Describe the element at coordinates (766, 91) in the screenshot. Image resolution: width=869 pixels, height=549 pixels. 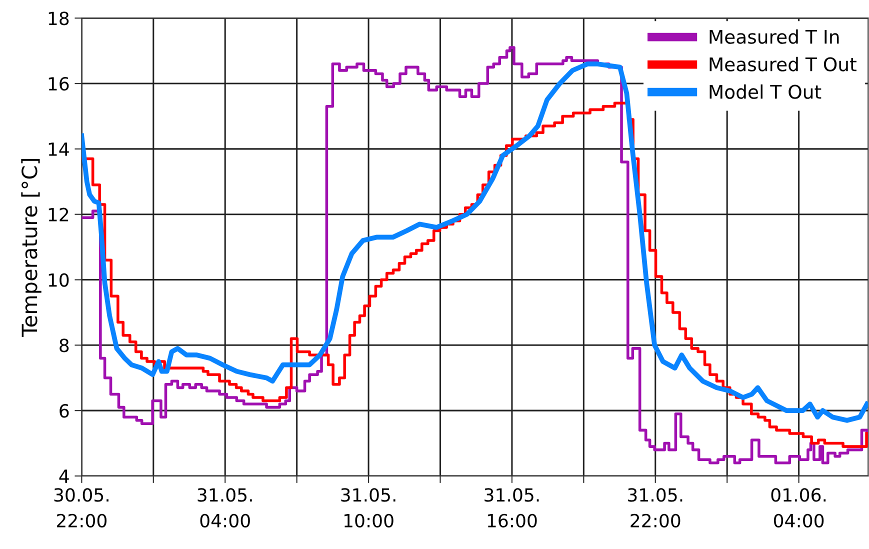
I see `legend-label: Model T Out` at that location.